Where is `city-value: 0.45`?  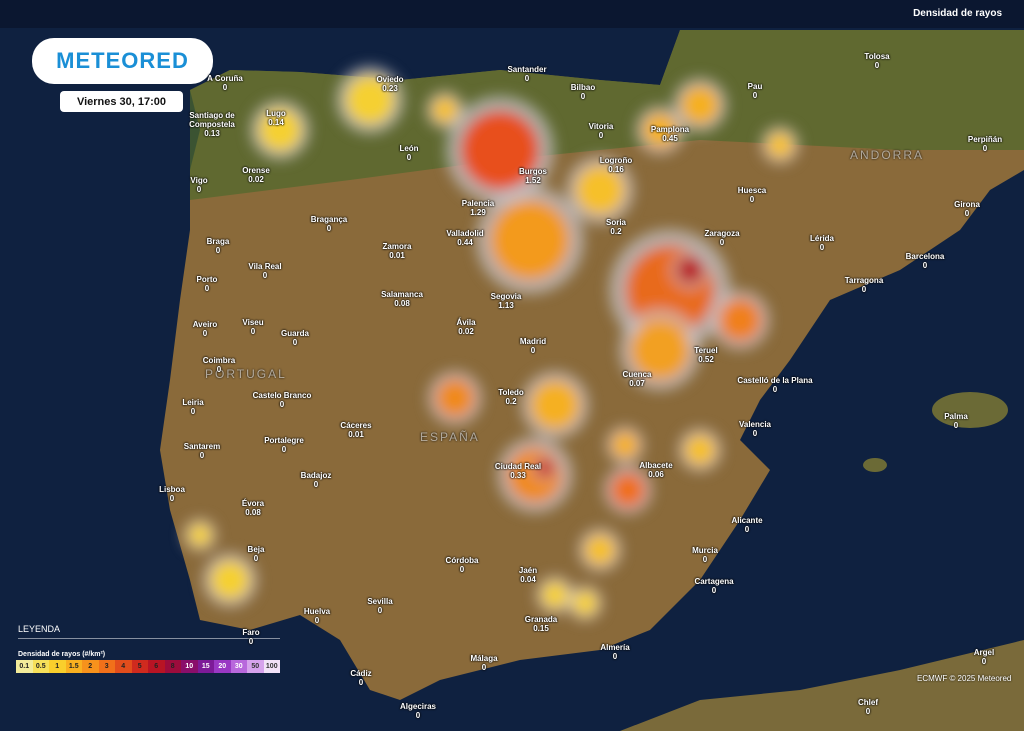 city-value: 0.45 is located at coordinates (670, 138).